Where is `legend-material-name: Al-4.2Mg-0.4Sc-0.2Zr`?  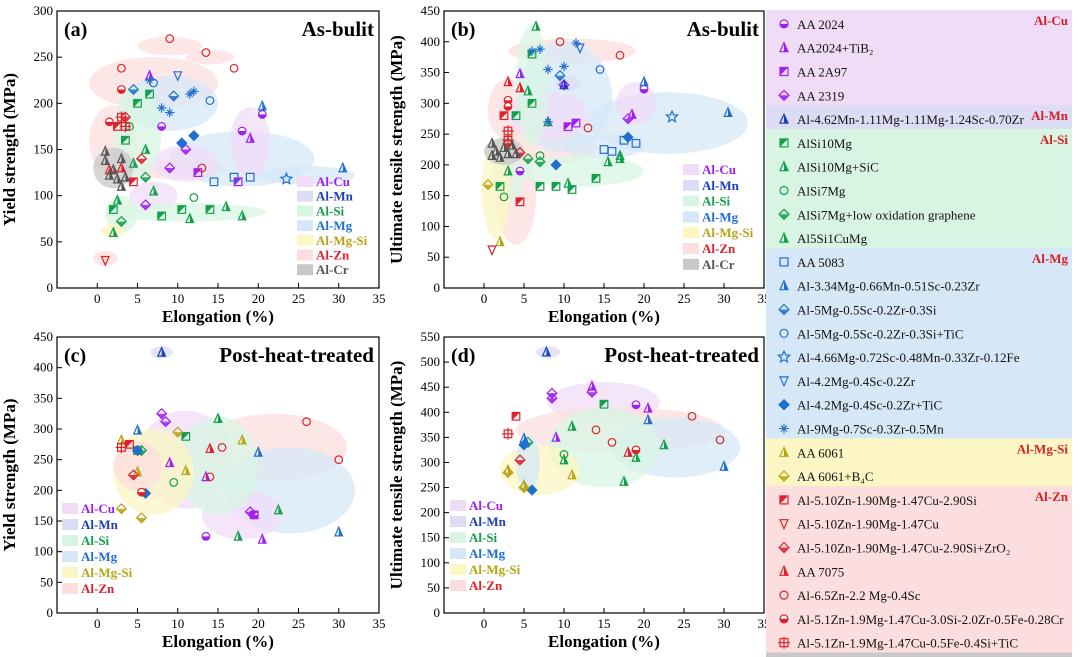
legend-material-name: Al-4.2Mg-0.4Sc-0.2Zr is located at coordinates (856, 381).